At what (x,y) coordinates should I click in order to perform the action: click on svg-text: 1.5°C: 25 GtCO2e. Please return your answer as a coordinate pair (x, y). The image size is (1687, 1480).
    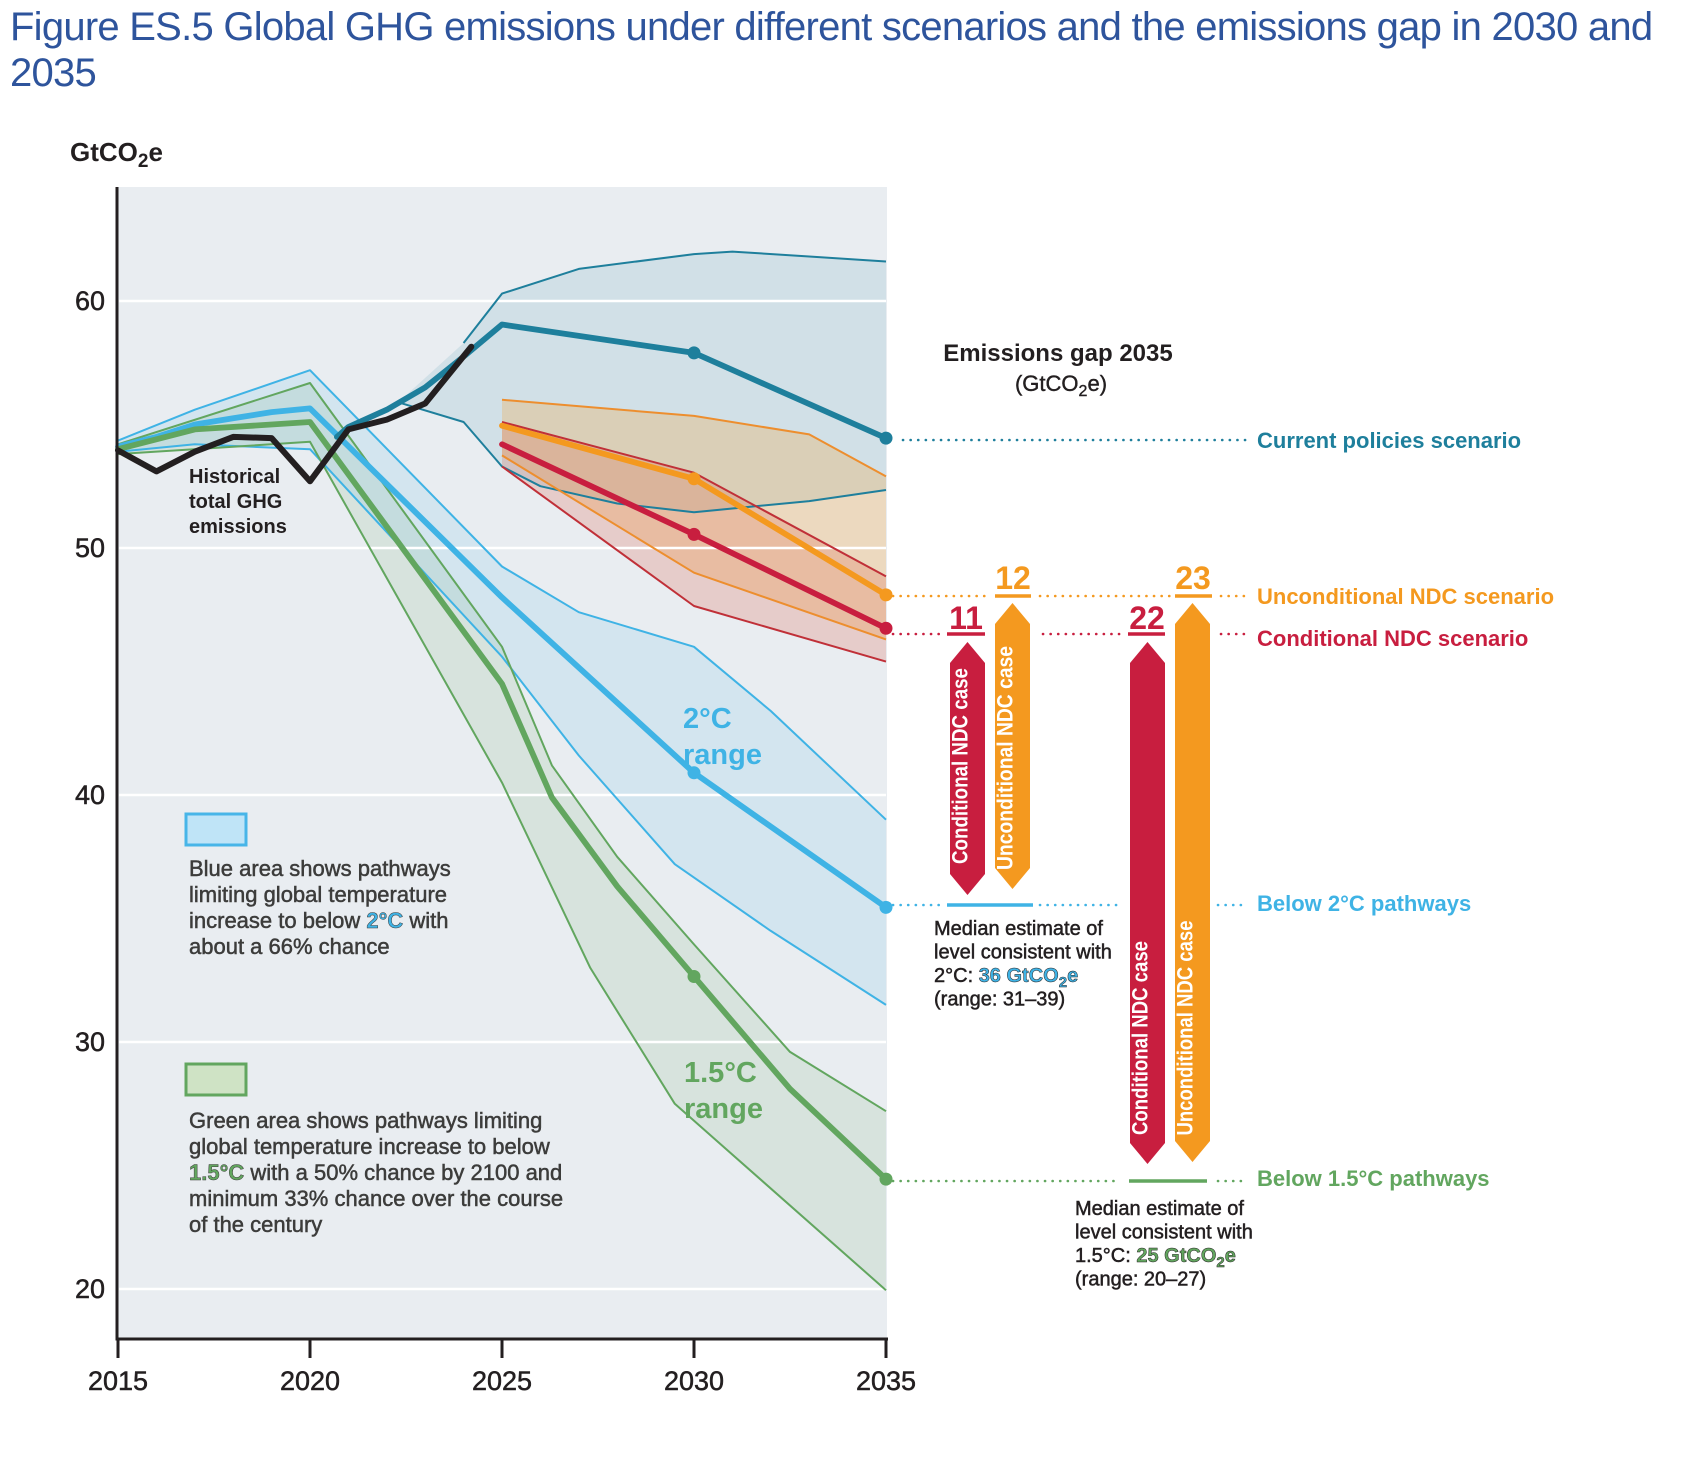
    Looking at the image, I should click on (1155, 1258).